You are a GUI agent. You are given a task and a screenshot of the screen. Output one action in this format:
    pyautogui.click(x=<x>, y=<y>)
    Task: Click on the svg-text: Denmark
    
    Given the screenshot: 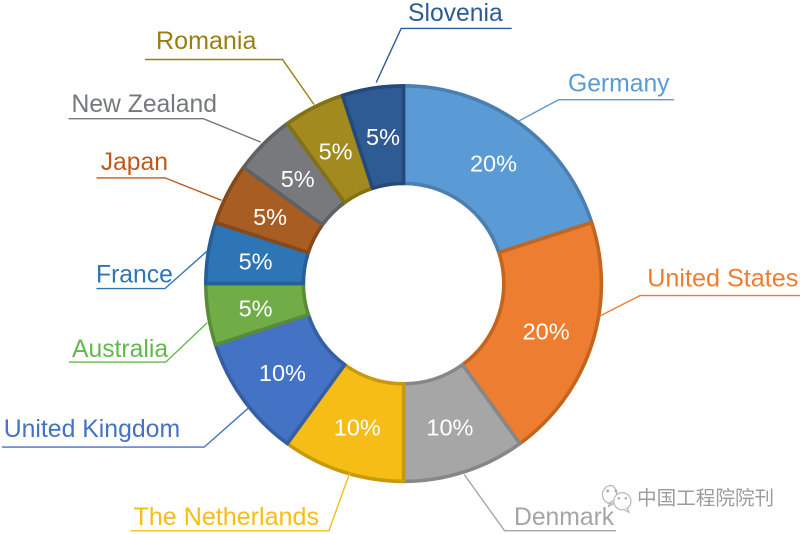 What is the action you would take?
    pyautogui.click(x=564, y=517)
    